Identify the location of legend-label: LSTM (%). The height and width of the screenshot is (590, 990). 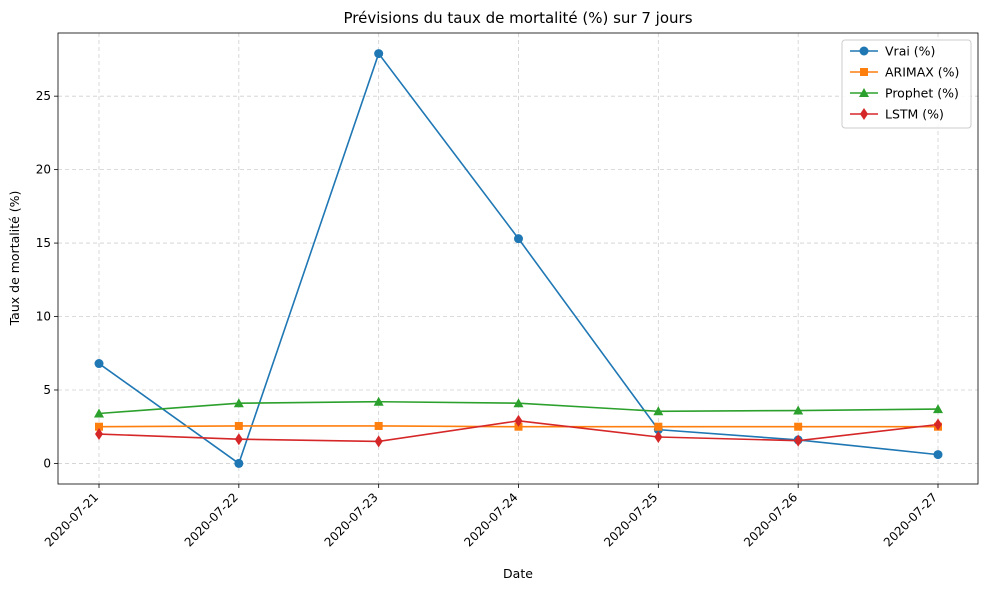
(914, 114).